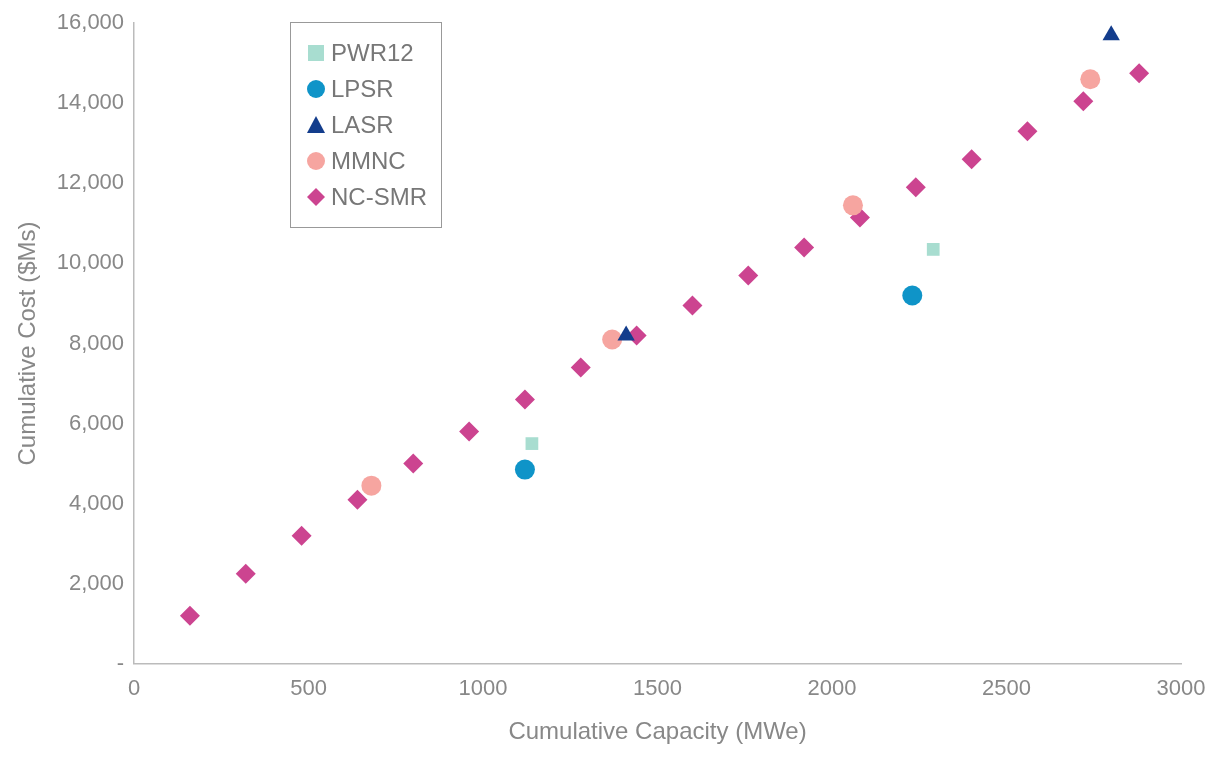 The height and width of the screenshot is (761, 1219). I want to click on y-tick-label: 8,000, so click(97, 342).